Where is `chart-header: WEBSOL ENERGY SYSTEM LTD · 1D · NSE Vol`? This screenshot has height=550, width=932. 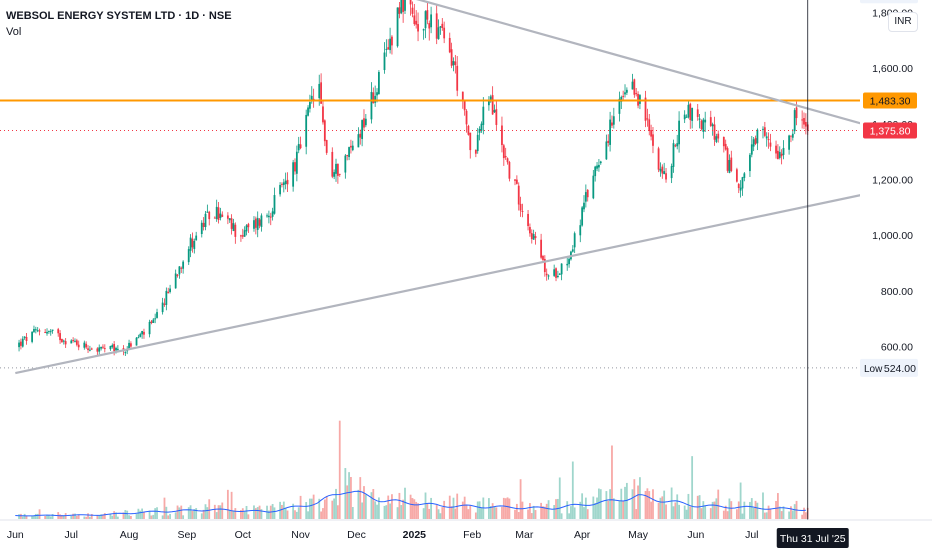
chart-header: WEBSOL ENERGY SYSTEM LTD · 1D · NSE Vol is located at coordinates (119, 24).